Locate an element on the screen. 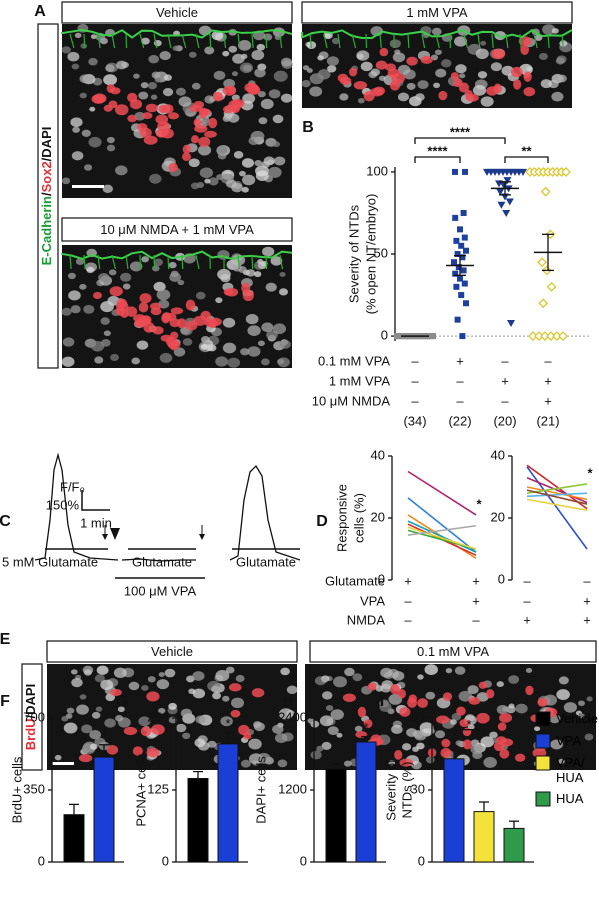 Image resolution: width=599 pixels, height=898 pixels. legend-swatch is located at coordinates (543, 741).